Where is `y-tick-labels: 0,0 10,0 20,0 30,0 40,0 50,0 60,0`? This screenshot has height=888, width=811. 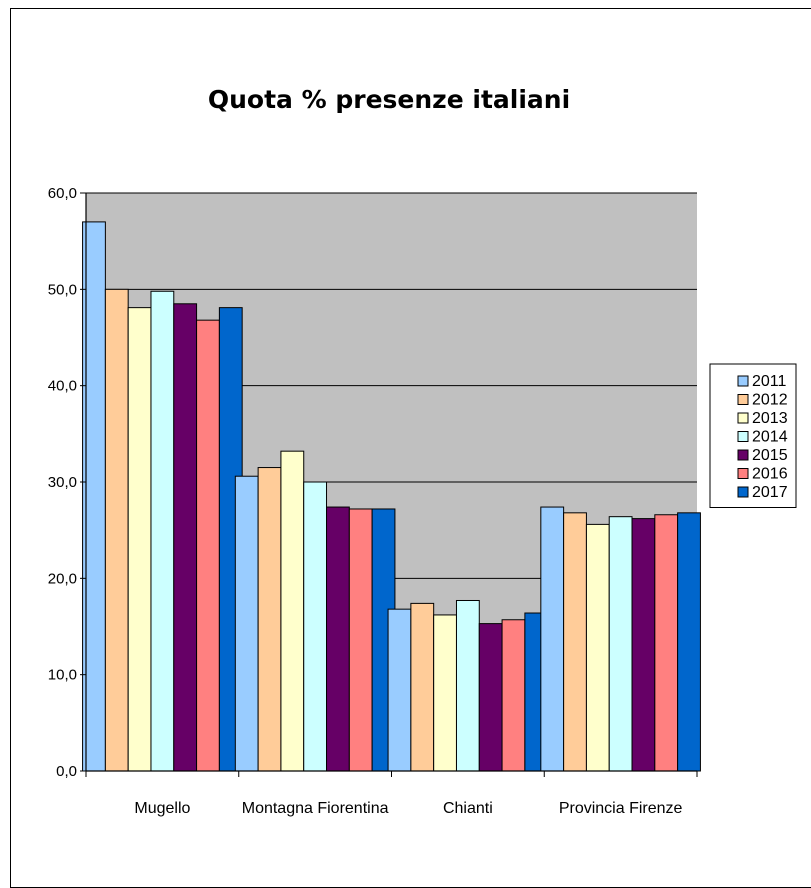 y-tick-labels: 0,0 10,0 20,0 30,0 40,0 50,0 60,0 is located at coordinates (62, 482).